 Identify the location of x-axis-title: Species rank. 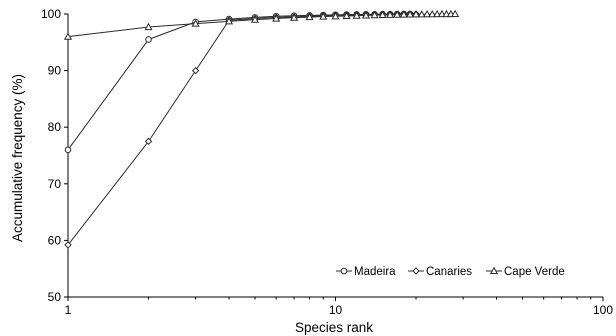
(334, 327).